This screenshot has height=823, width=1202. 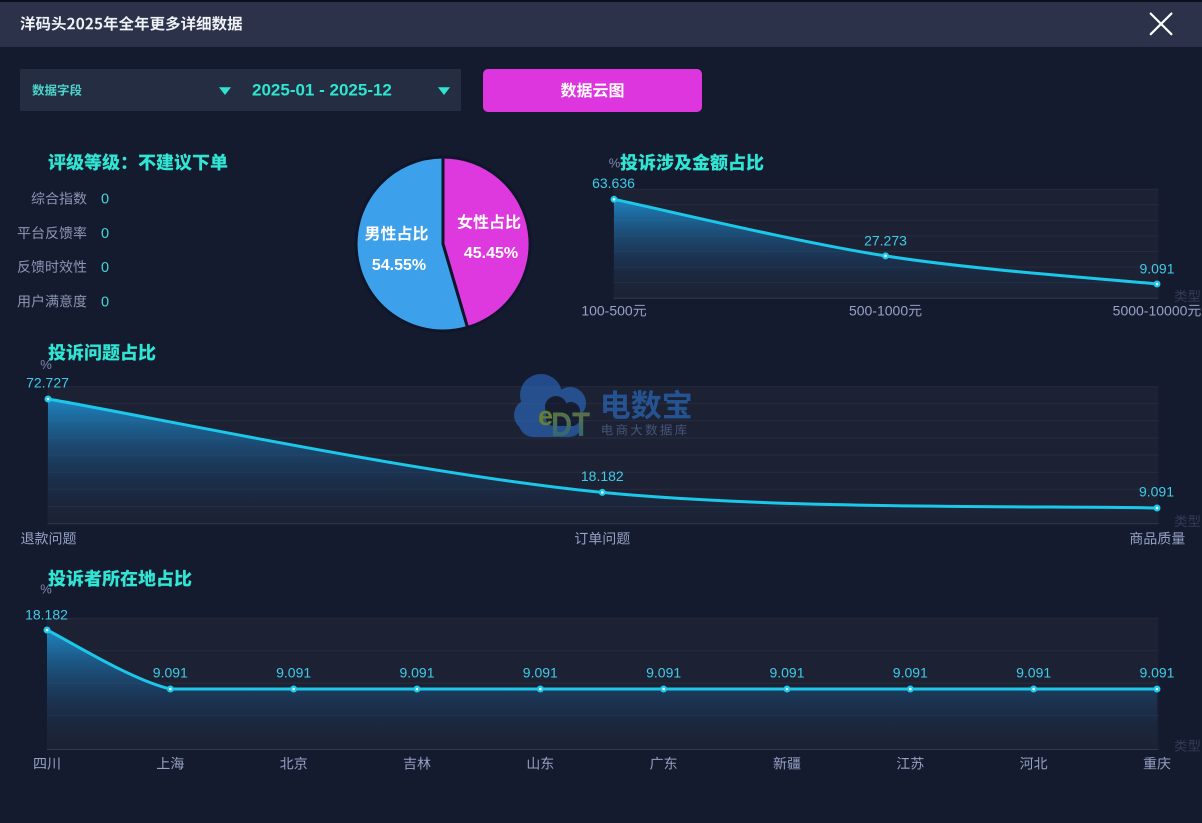 I want to click on svg-text: 54.55%, so click(x=399, y=265).